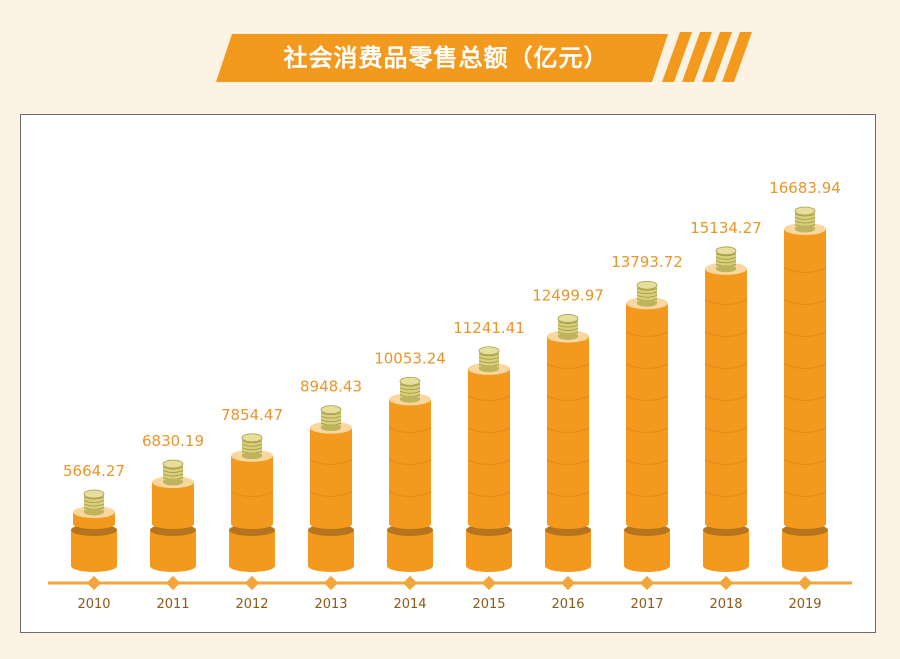 The width and height of the screenshot is (900, 659). What do you see at coordinates (567, 604) in the screenshot?
I see `tick-label-2016: 2016` at bounding box center [567, 604].